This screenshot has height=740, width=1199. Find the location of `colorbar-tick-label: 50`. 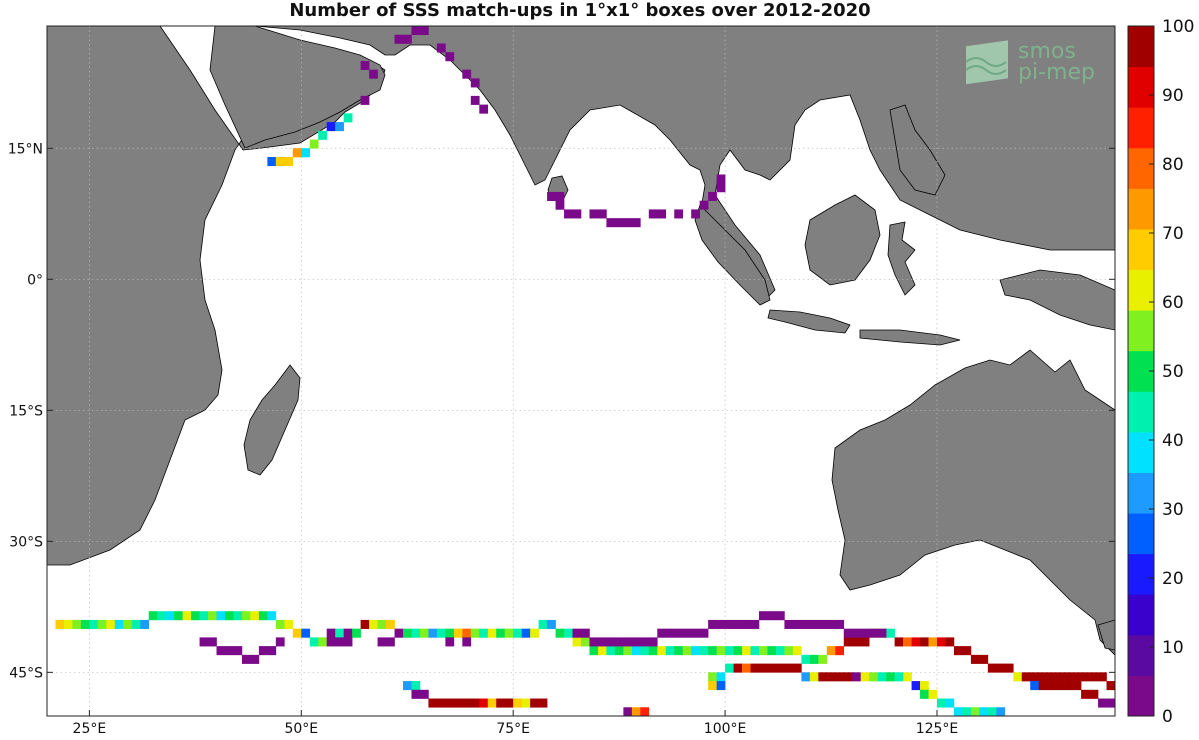

colorbar-tick-label: 50 is located at coordinates (1173, 372).